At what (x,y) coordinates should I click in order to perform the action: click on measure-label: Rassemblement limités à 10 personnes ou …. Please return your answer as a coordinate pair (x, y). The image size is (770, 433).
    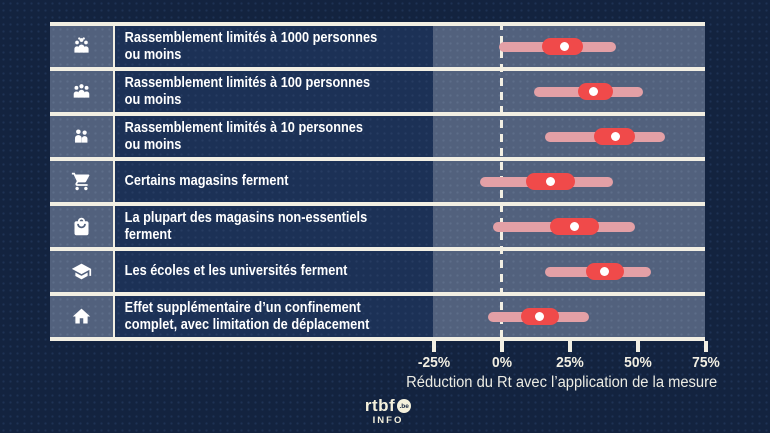
    Looking at the image, I should click on (243, 136).